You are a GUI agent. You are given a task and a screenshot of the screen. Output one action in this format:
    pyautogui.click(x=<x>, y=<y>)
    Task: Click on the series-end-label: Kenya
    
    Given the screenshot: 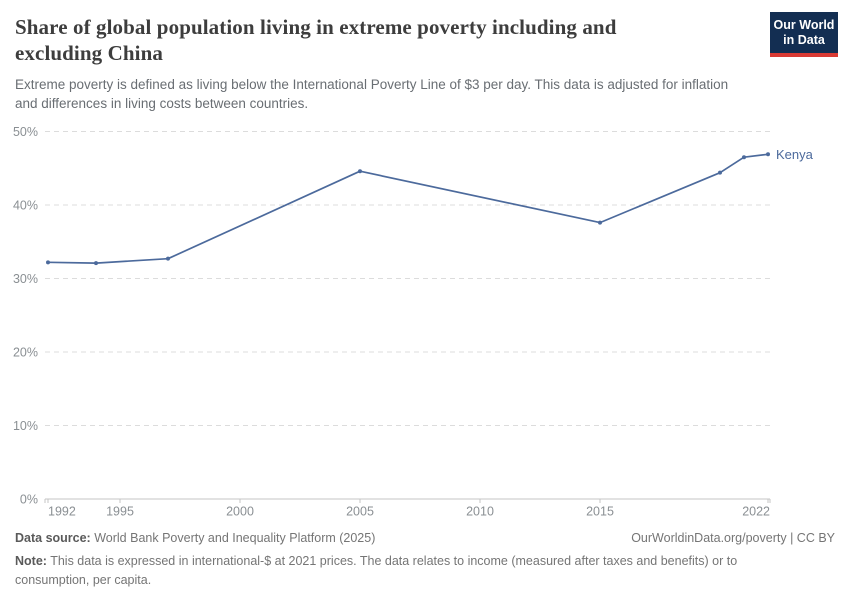 What is the action you would take?
    pyautogui.click(x=795, y=154)
    